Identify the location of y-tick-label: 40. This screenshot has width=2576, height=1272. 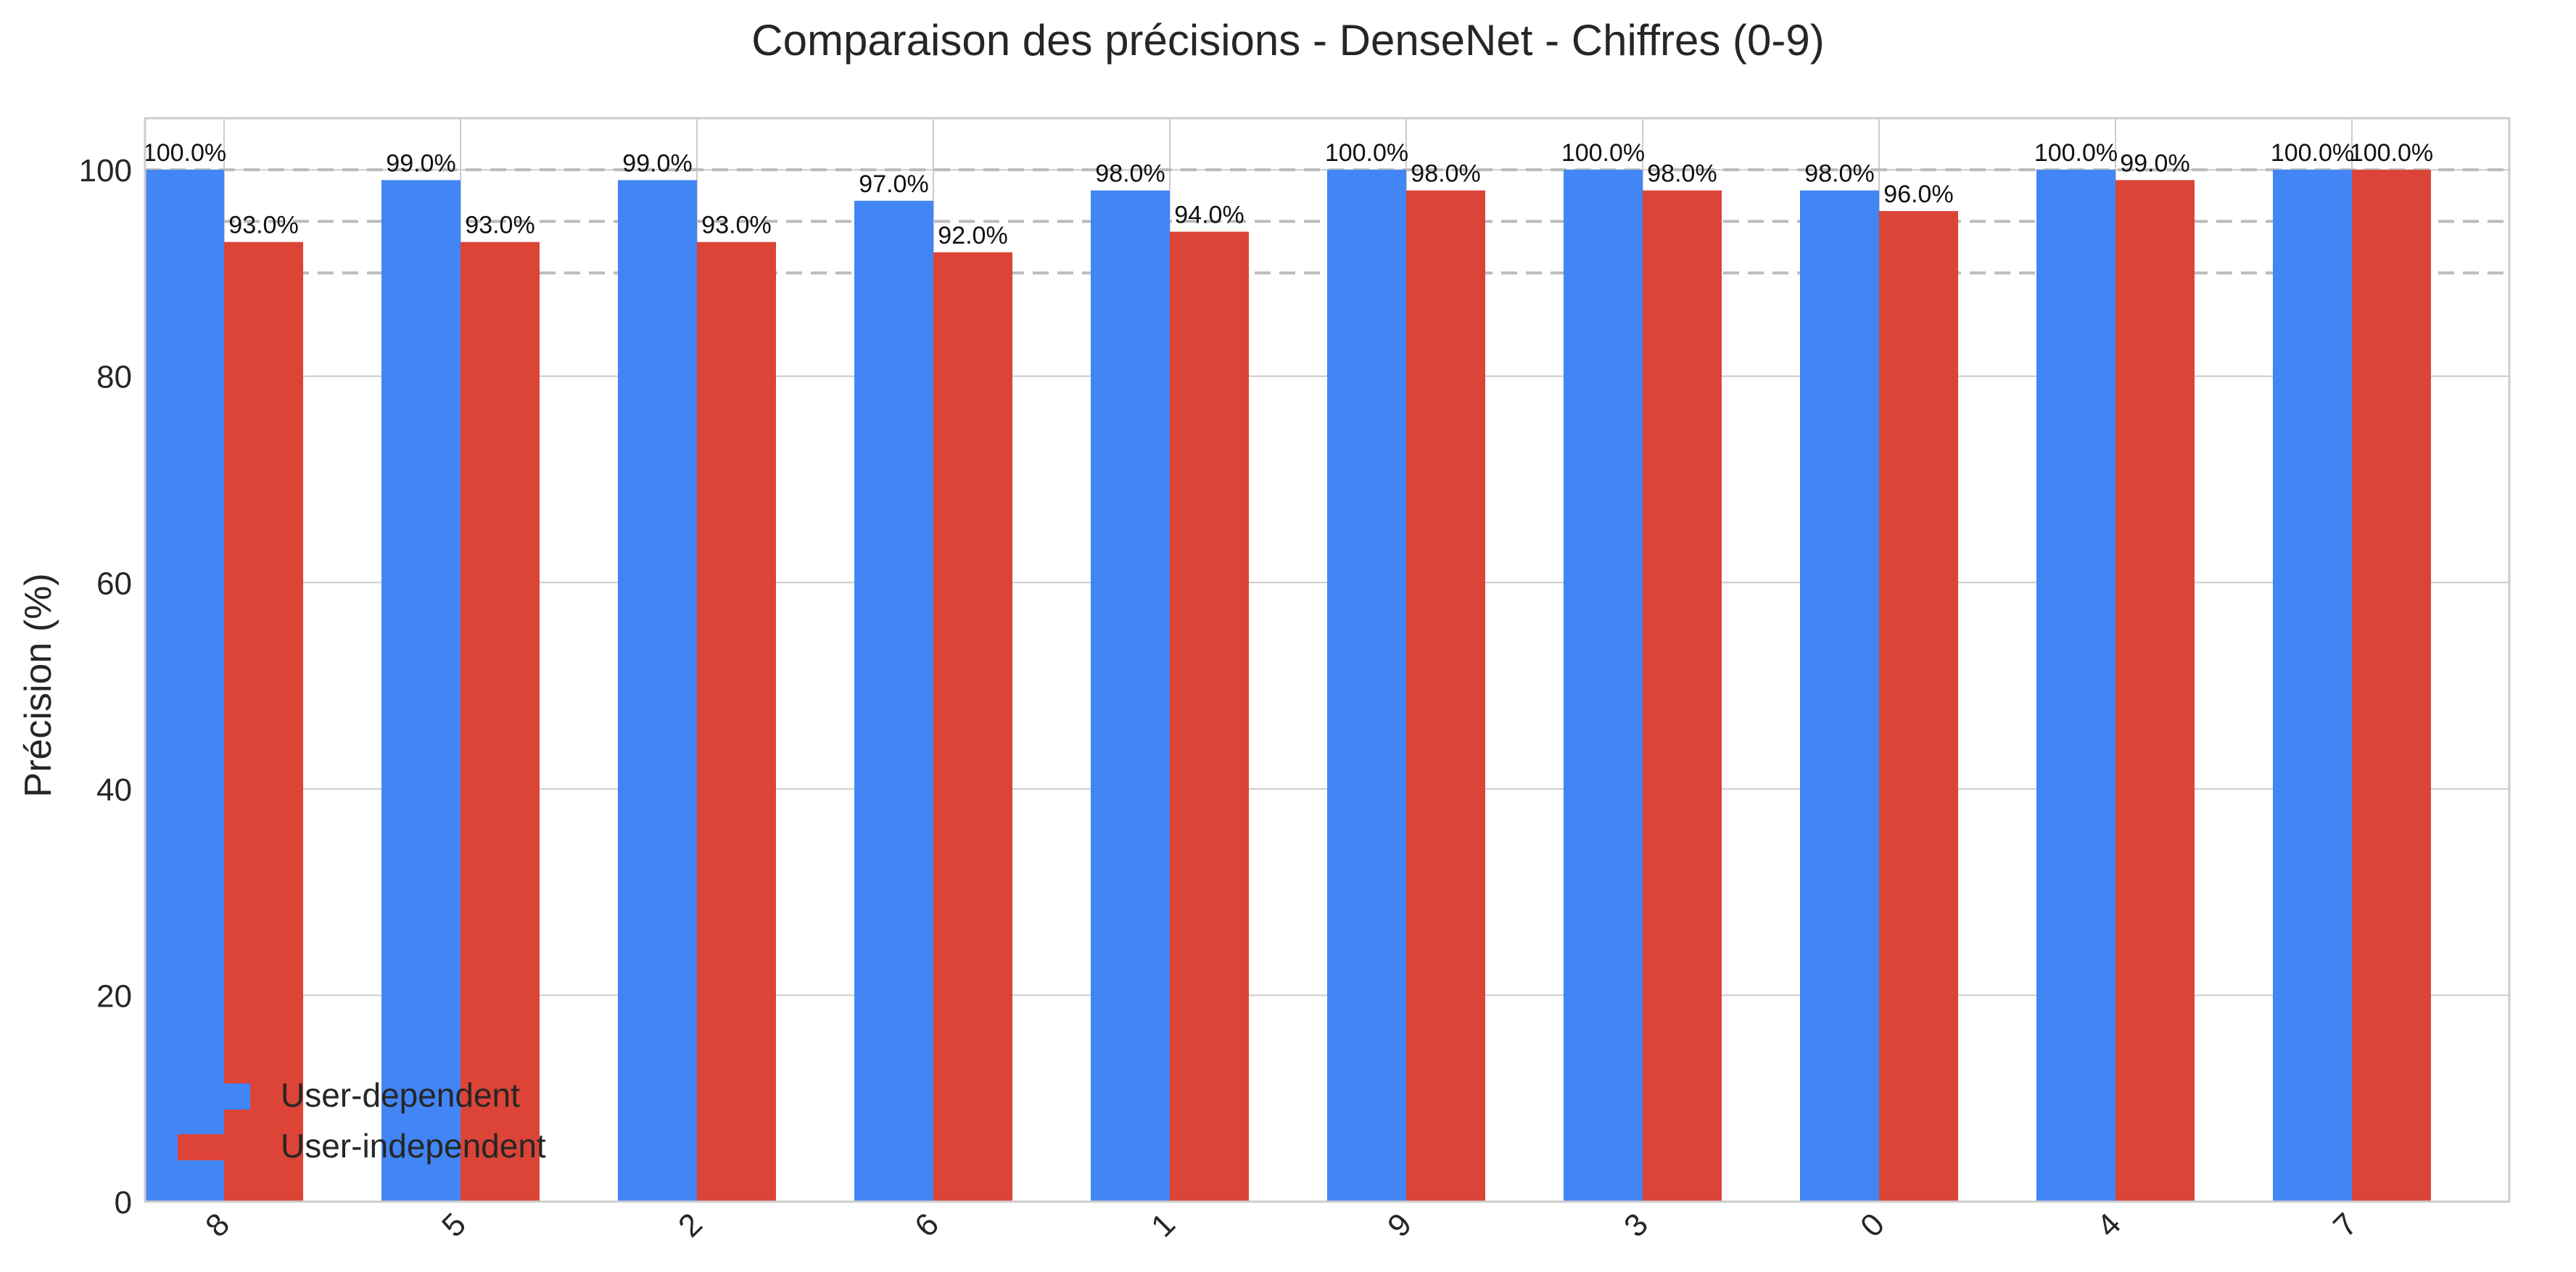
(114, 790).